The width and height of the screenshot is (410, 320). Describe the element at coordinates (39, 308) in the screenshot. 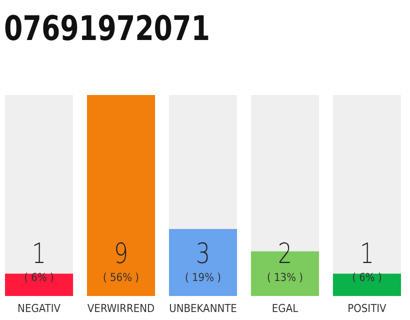

I see `x-tick-label: NEGATIV` at that location.